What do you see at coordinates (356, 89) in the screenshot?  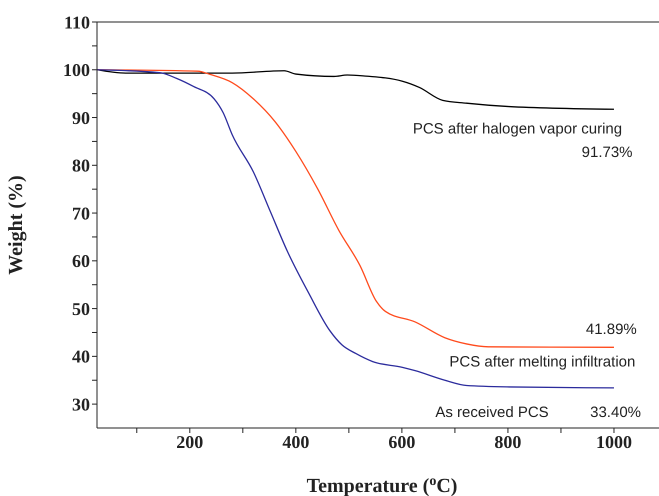 I see `line-series` at bounding box center [356, 89].